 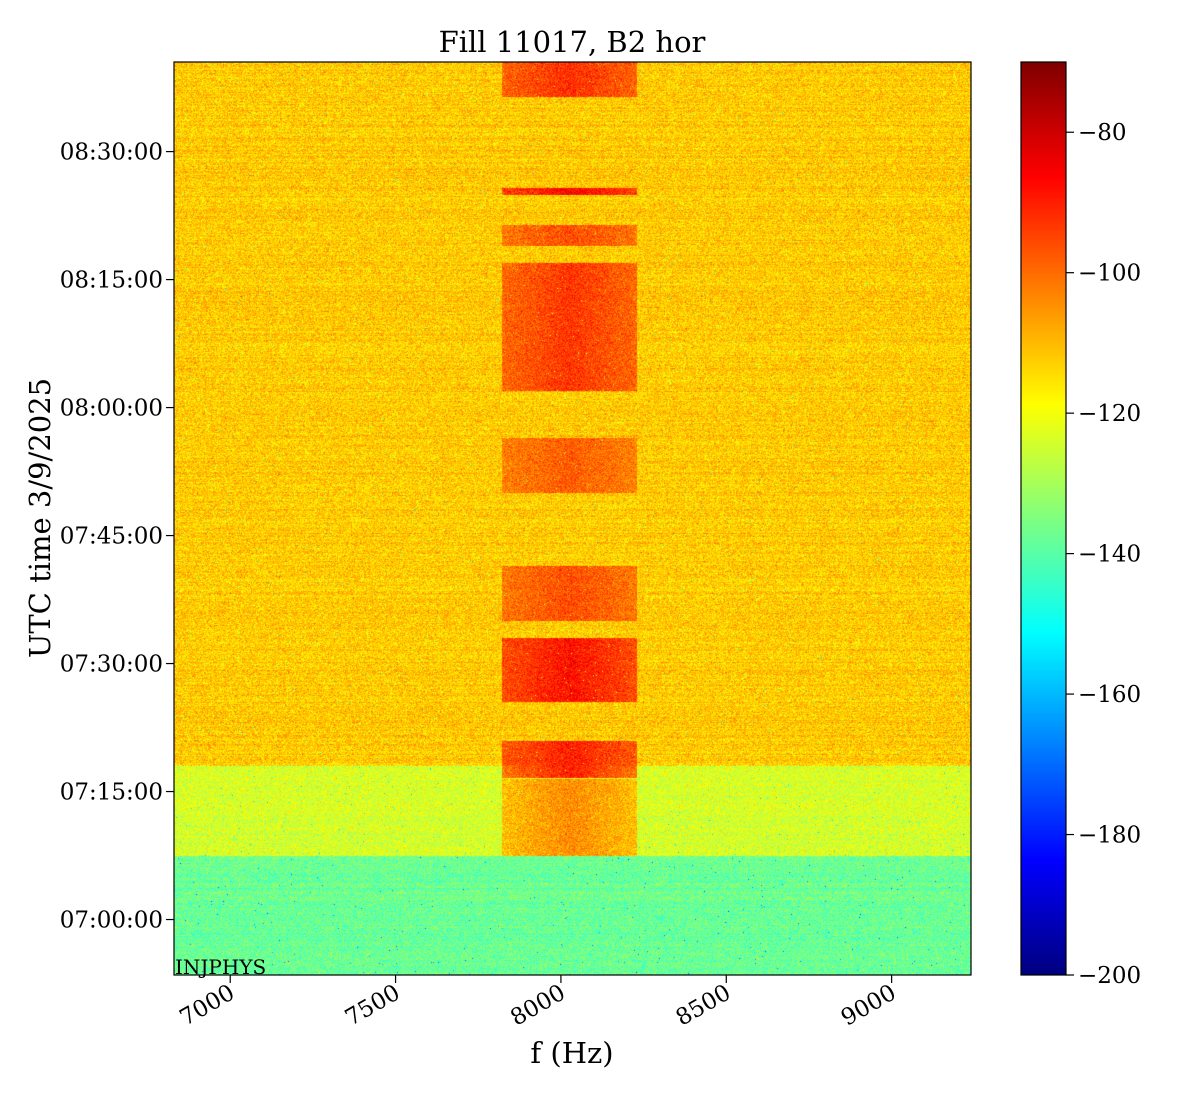 I want to click on x-axis-label: f (Hz), so click(x=571, y=1053).